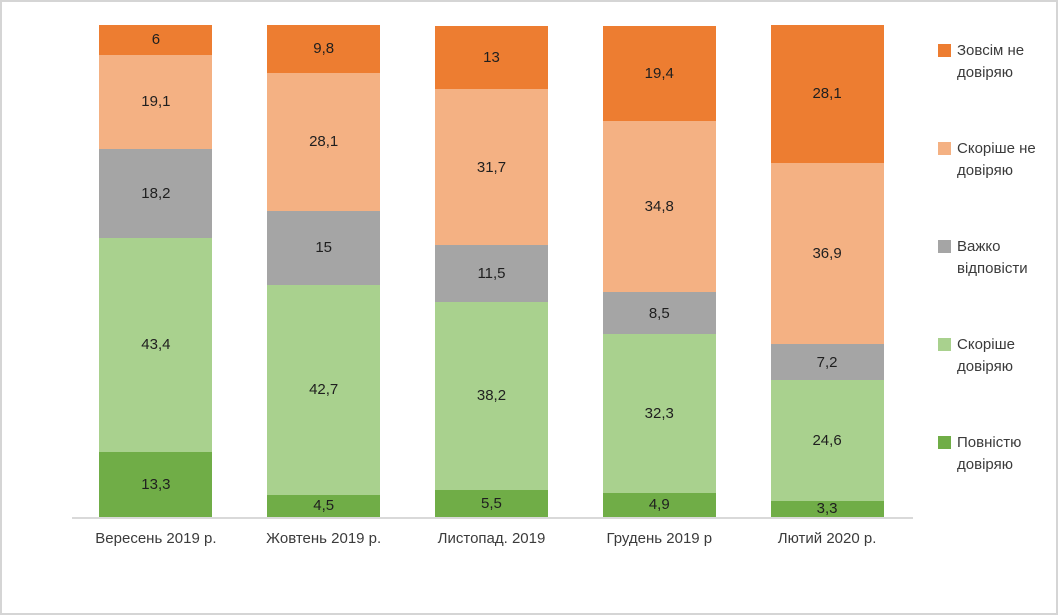  What do you see at coordinates (492, 518) in the screenshot?
I see `x-axis-line` at bounding box center [492, 518].